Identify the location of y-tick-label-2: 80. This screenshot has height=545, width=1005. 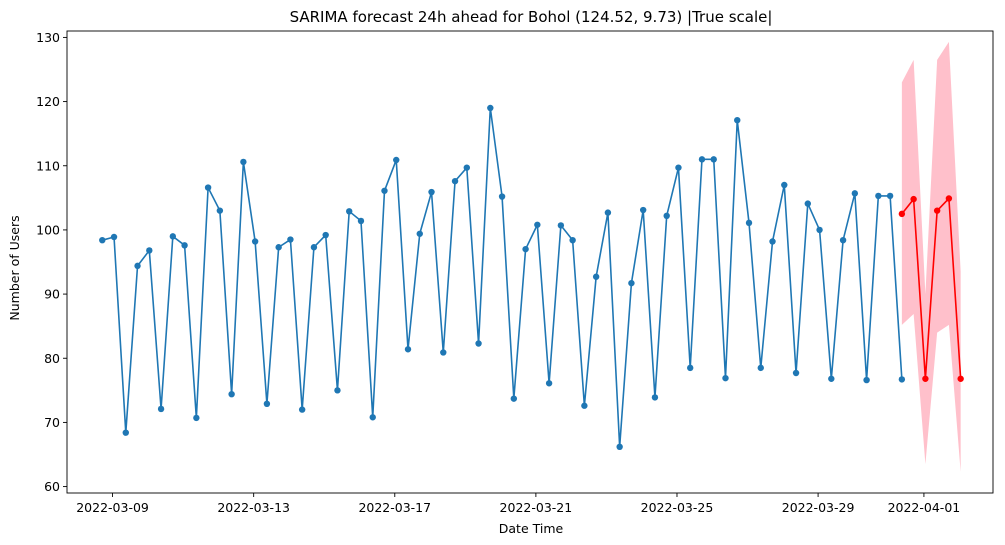
(52, 358).